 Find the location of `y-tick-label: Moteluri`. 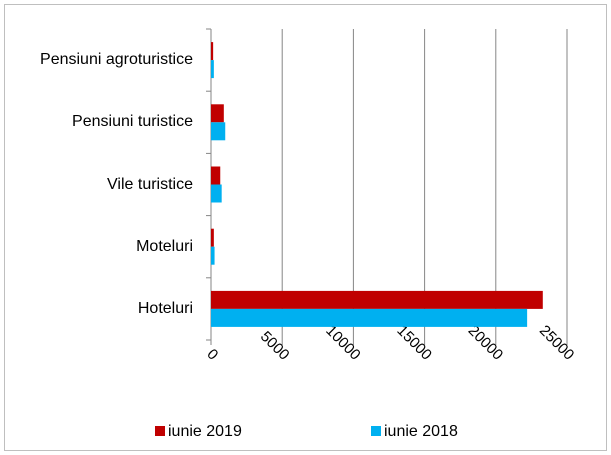

y-tick-label: Moteluri is located at coordinates (164, 246).